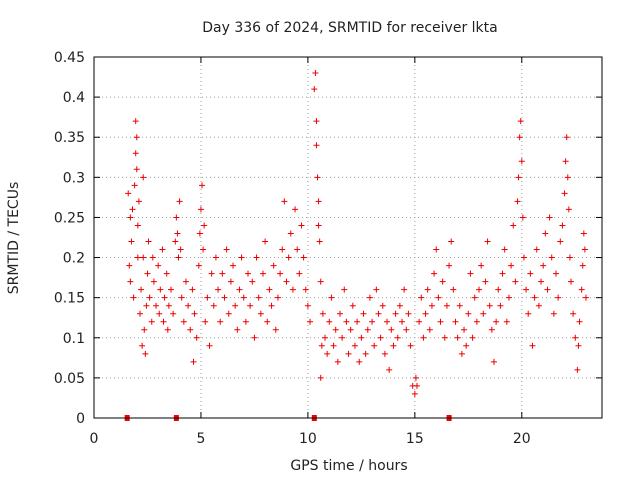 The image size is (640, 480). Describe the element at coordinates (308, 439) in the screenshot. I see `x-tick-label: 10` at that location.